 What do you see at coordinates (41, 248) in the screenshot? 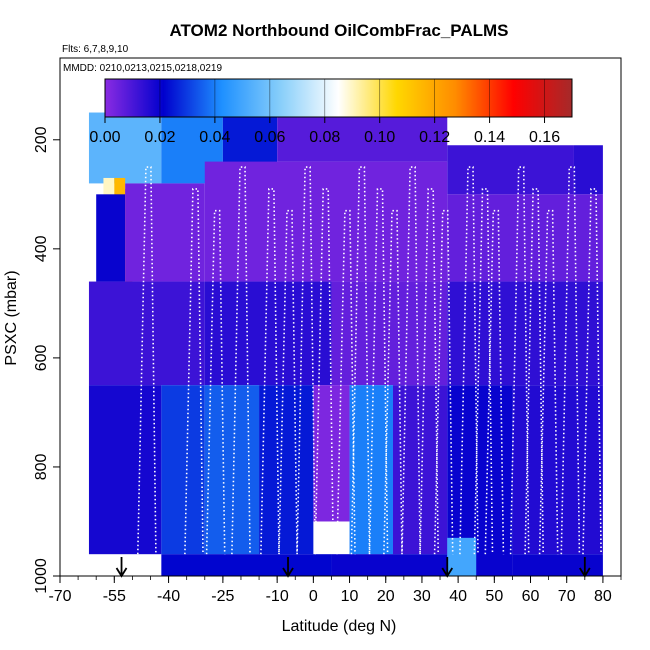
I see `y-tick-label: 400` at bounding box center [41, 248].